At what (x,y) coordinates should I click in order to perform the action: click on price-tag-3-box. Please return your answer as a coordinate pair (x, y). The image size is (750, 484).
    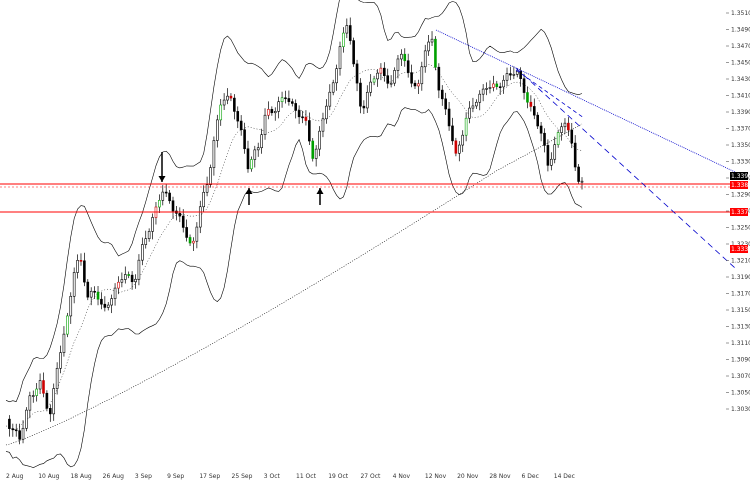
    Looking at the image, I should click on (739, 249).